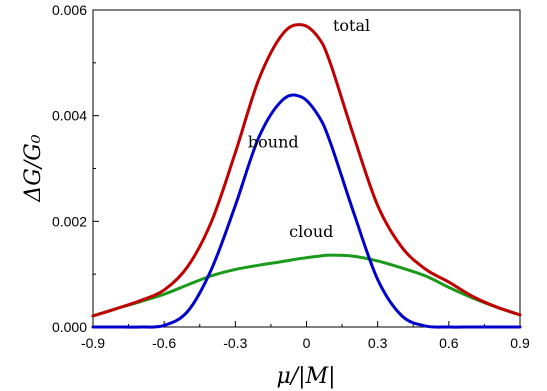 This screenshot has width=547, height=391. Describe the element at coordinates (69, 221) in the screenshot. I see `y-tick-label: 0.002` at that location.